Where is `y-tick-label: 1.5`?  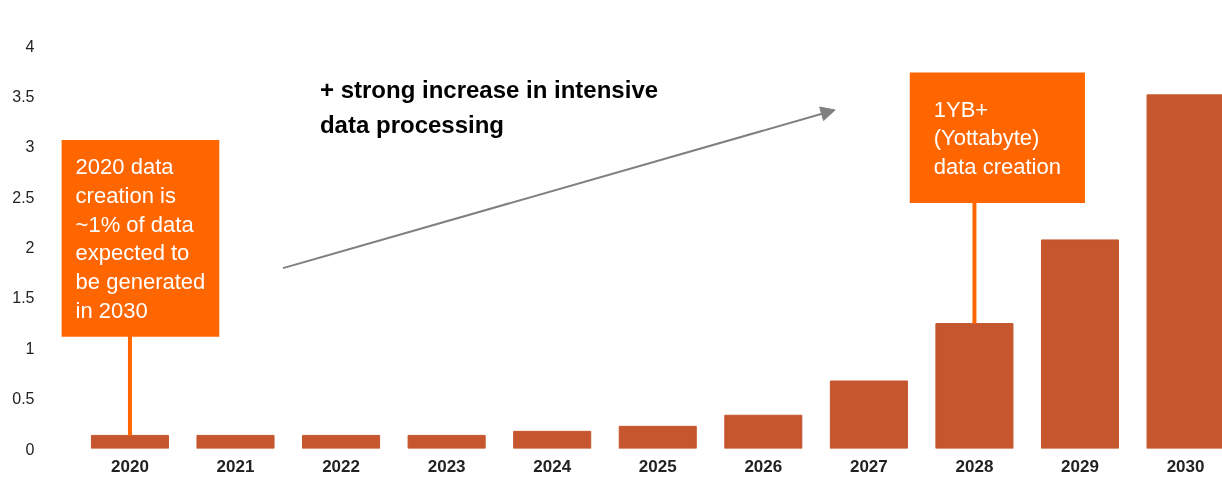
y-tick-label: 1.5 is located at coordinates (23, 298).